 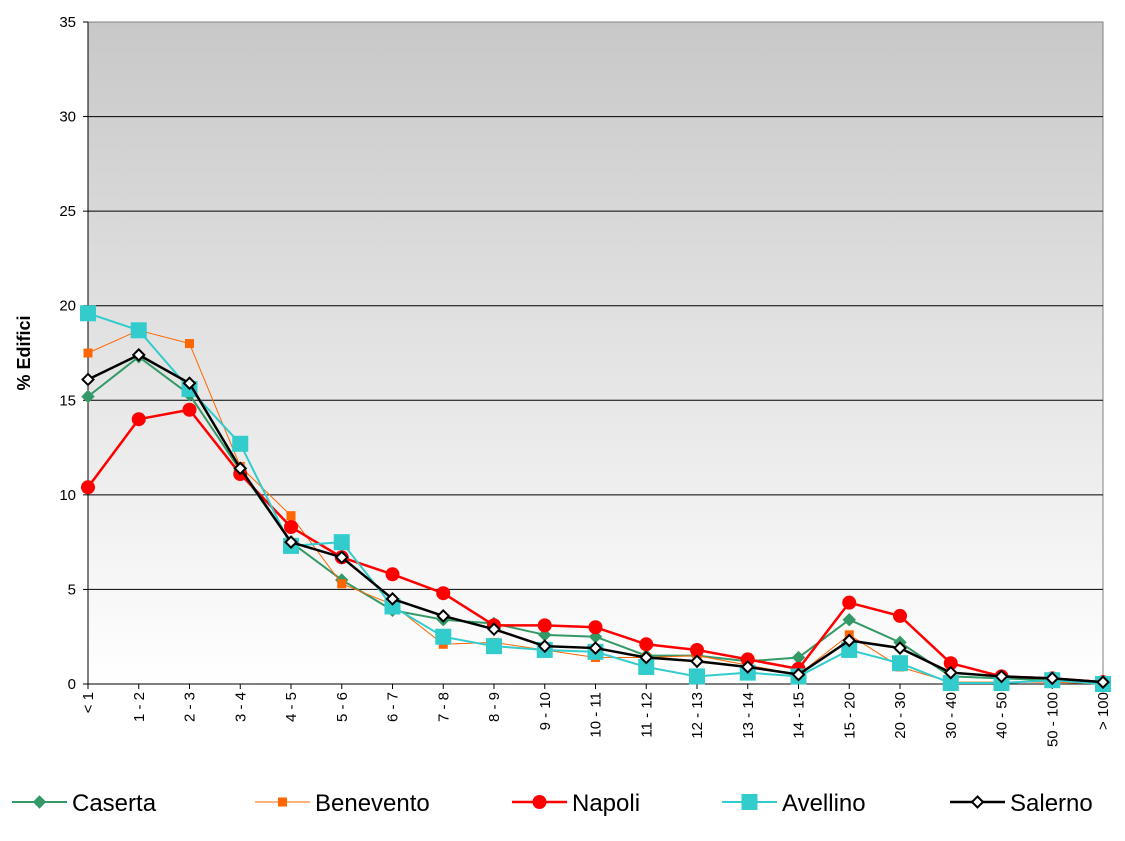 I want to click on y-tick-label: 35, so click(x=67, y=22).